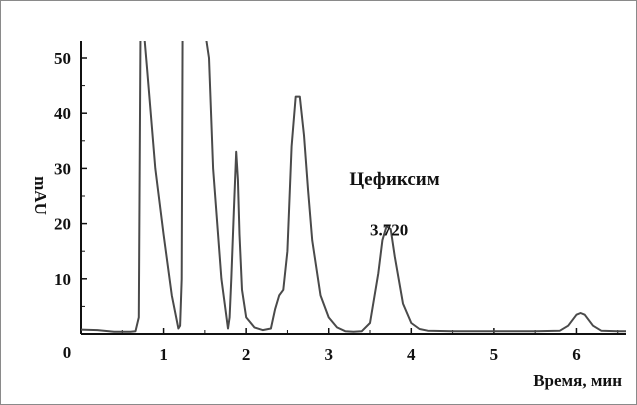  Describe the element at coordinates (62, 168) in the screenshot. I see `y-tick-label: 30` at that location.